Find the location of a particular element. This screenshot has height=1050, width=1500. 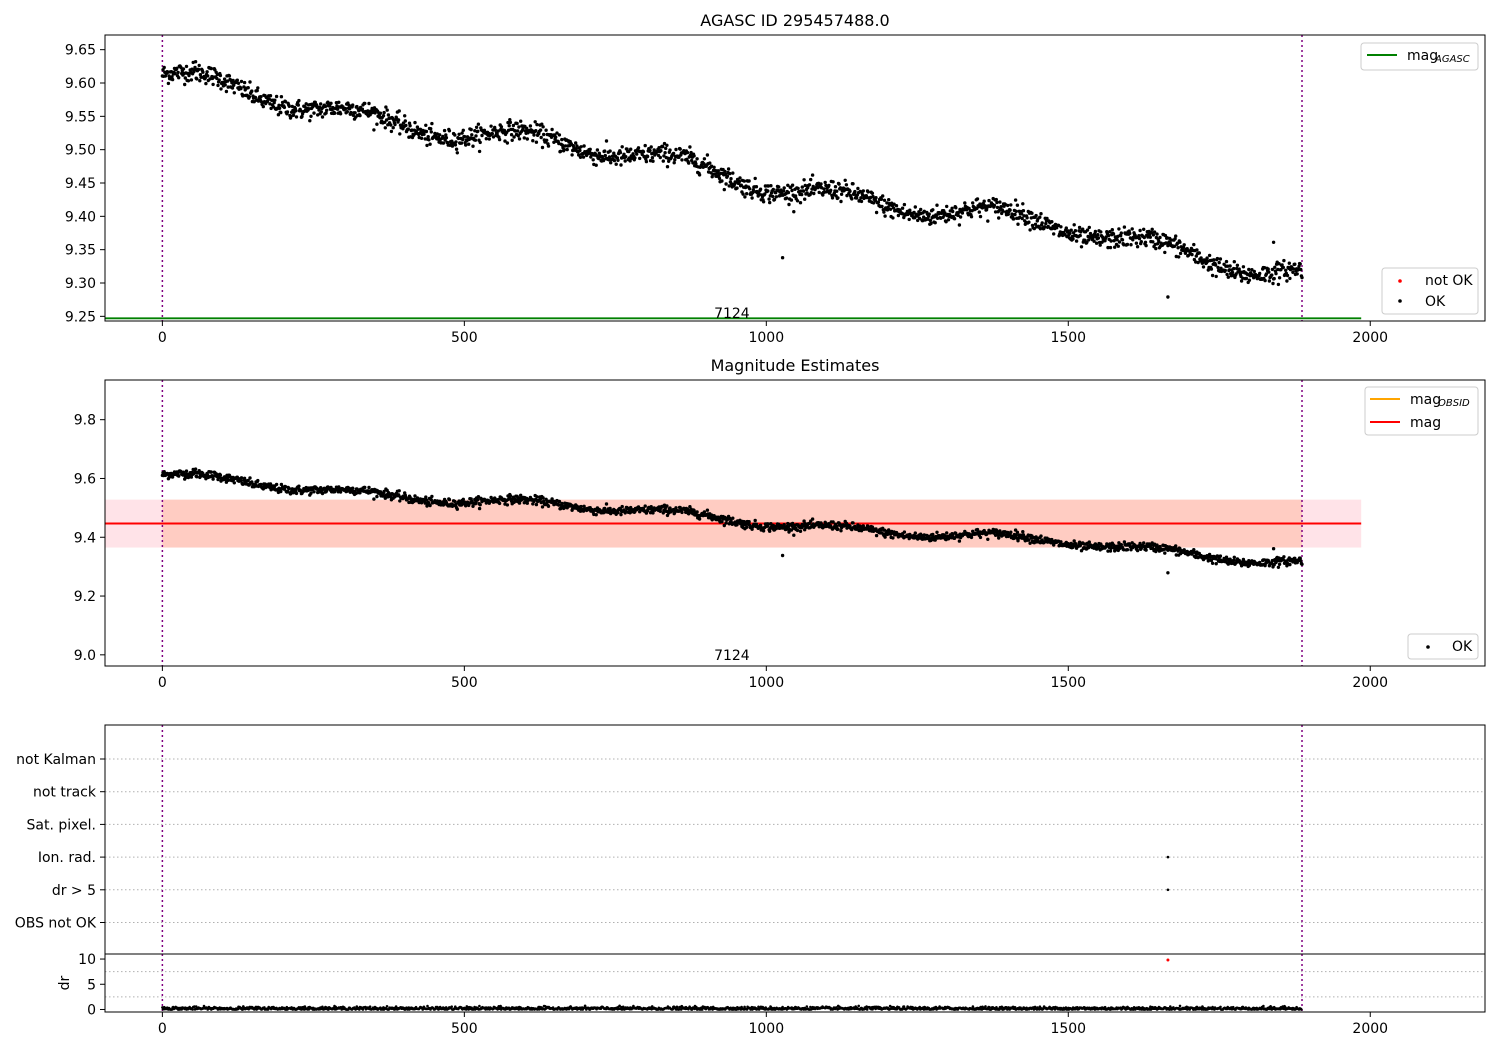

panel-1-legend-lower: not OK OK is located at coordinates (1430, 291).